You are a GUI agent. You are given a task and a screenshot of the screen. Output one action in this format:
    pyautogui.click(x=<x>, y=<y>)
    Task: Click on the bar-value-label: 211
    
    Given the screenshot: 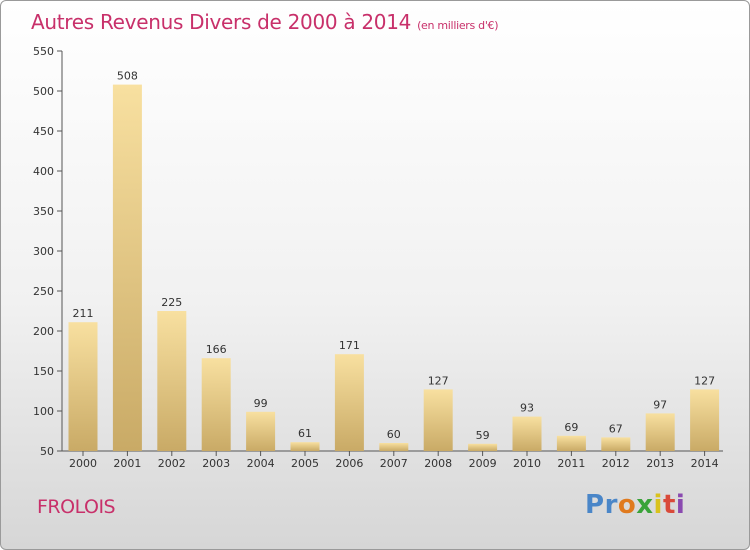 What is the action you would take?
    pyautogui.click(x=83, y=313)
    